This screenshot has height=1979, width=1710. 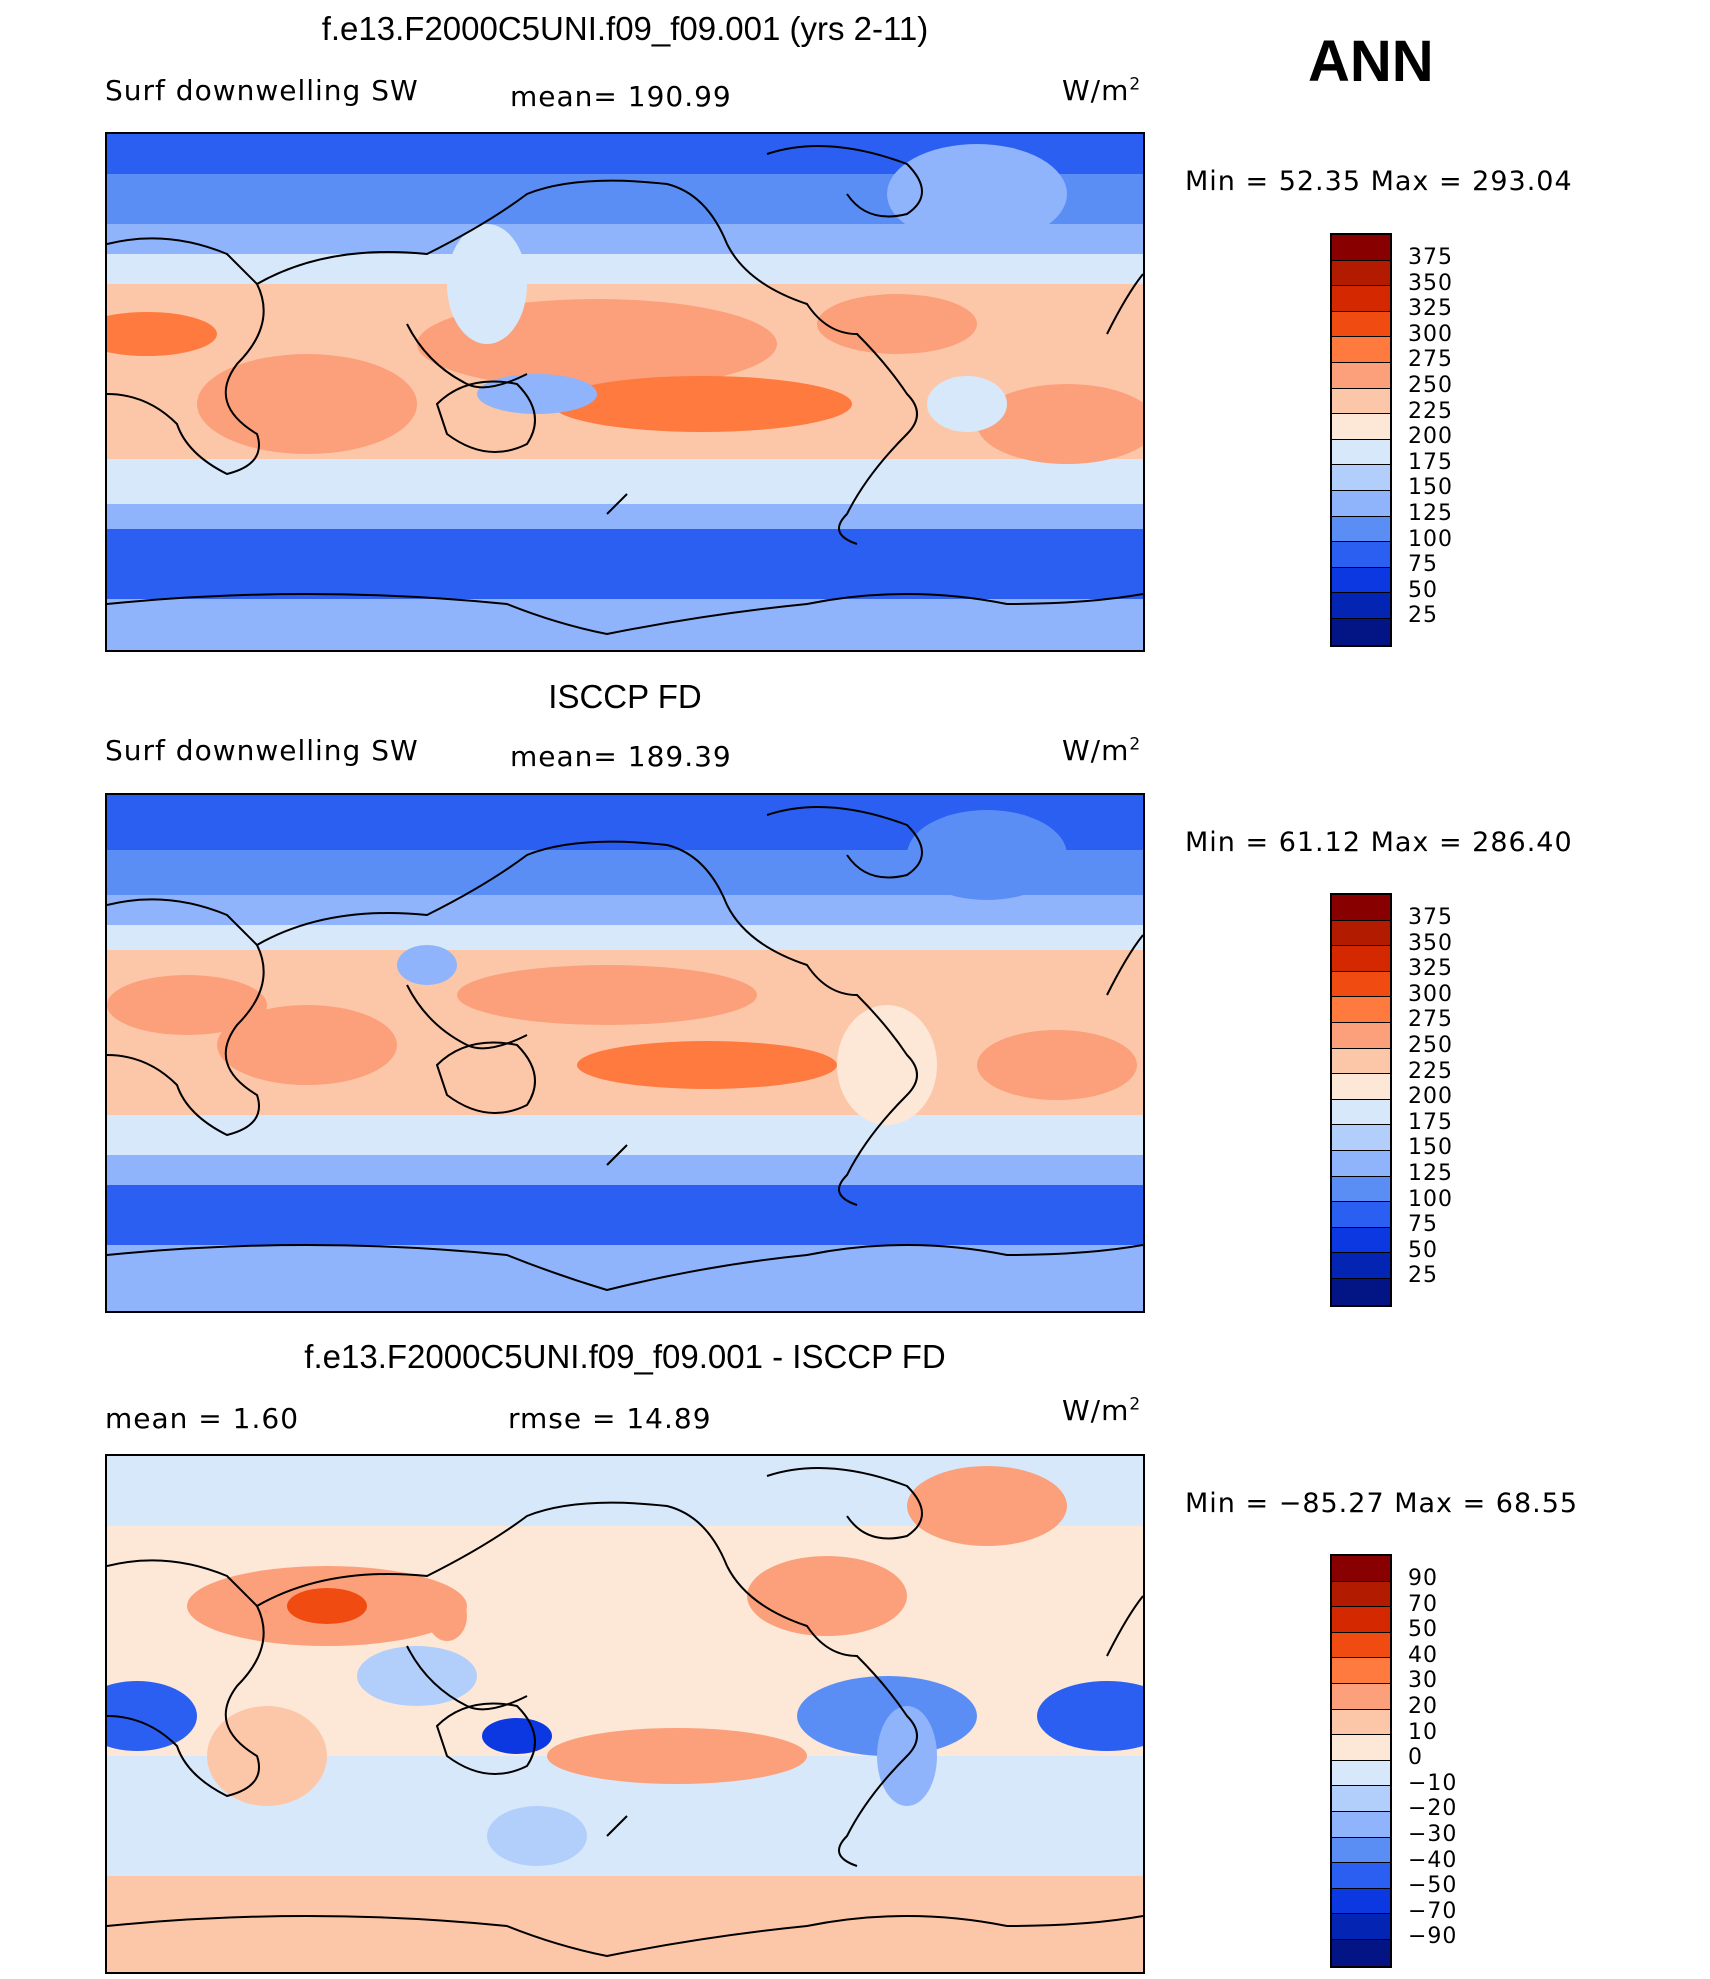 I want to click on diff-minmax-label: Min = −85.27 Max = 68.55, so click(x=1382, y=1503).